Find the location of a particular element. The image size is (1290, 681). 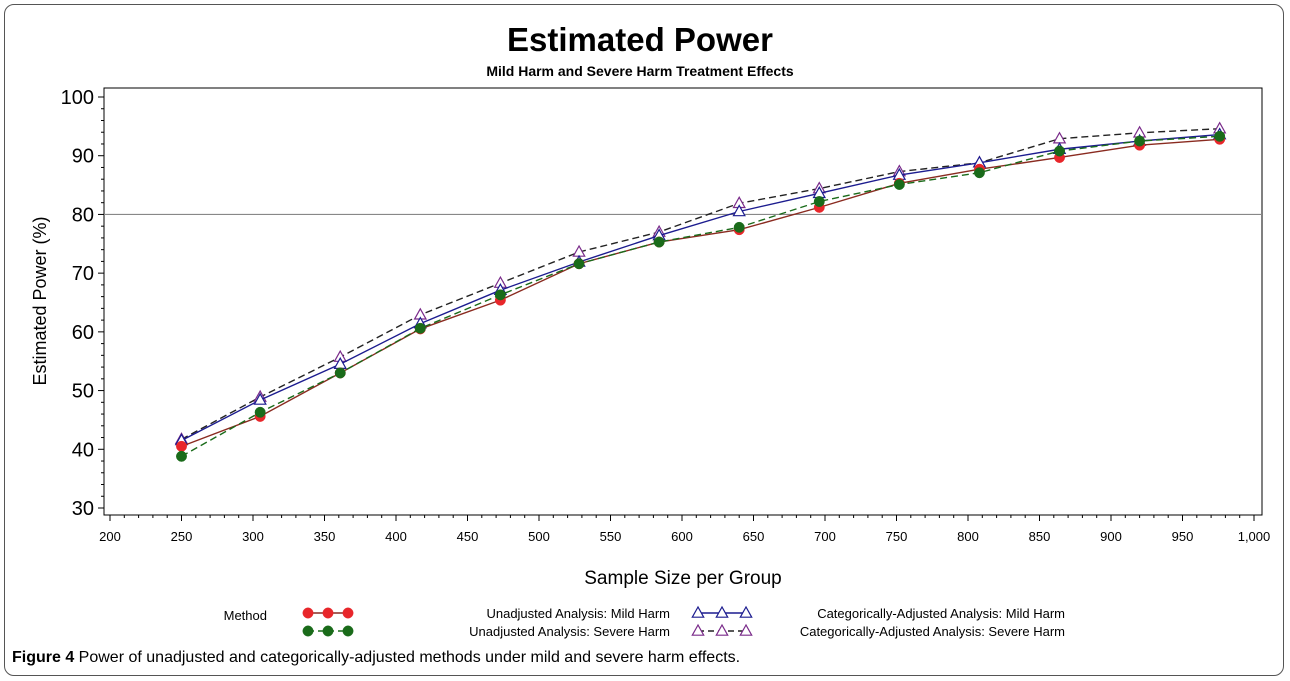

x-tick-label: 950 is located at coordinates (1183, 536).